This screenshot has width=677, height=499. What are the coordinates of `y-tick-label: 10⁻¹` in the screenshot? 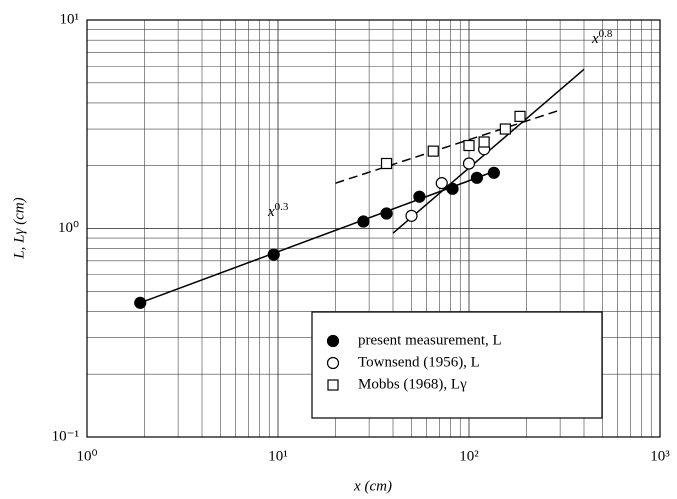 It's located at (65, 436).